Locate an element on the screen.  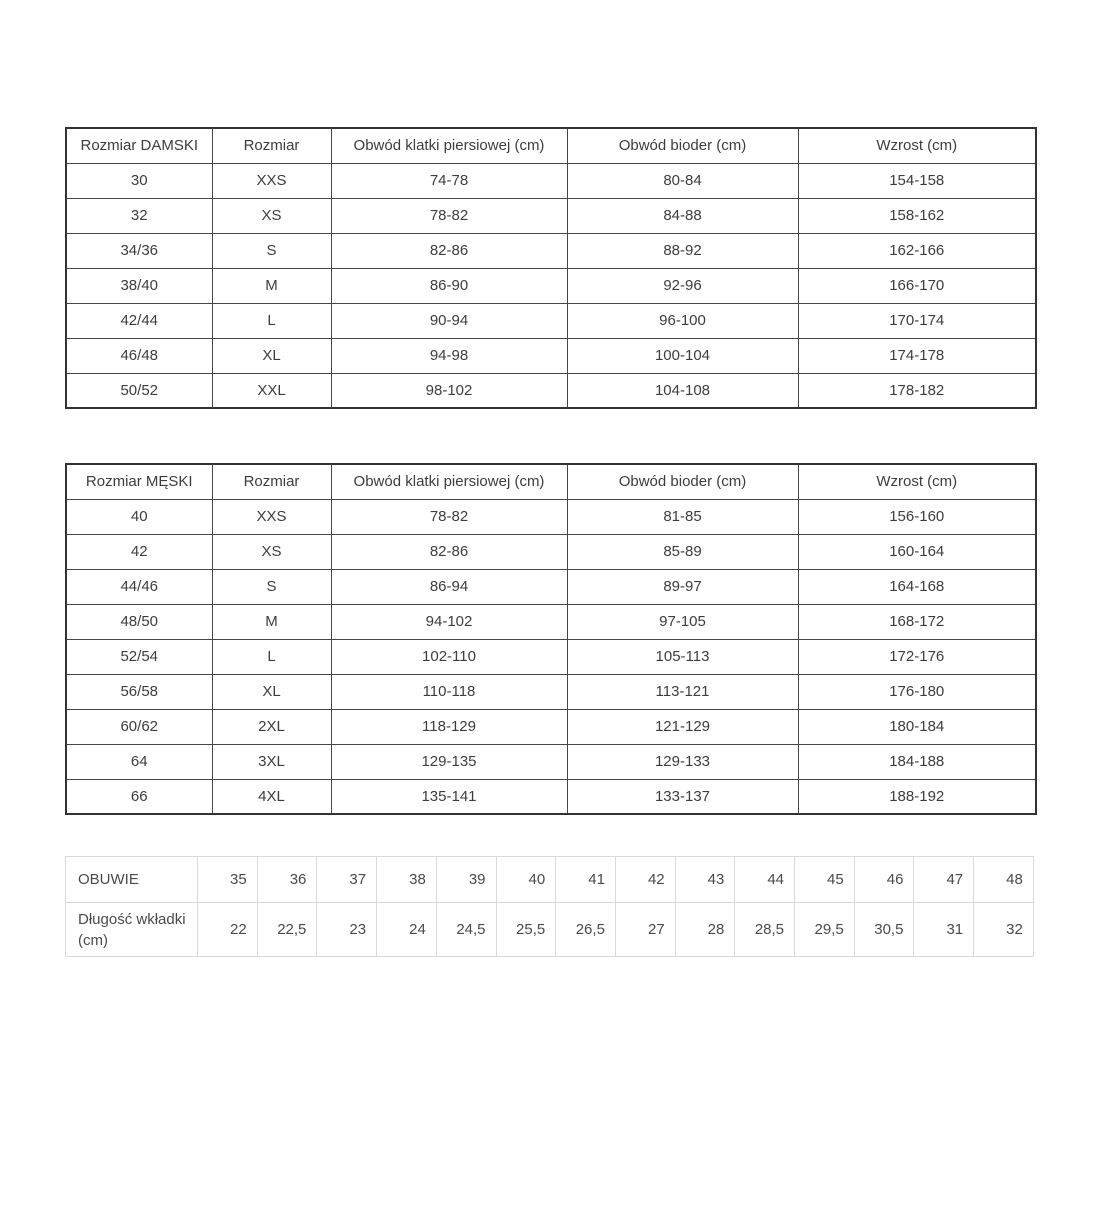
women-size-header-cell: Wzrost (cm) is located at coordinates (917, 145).